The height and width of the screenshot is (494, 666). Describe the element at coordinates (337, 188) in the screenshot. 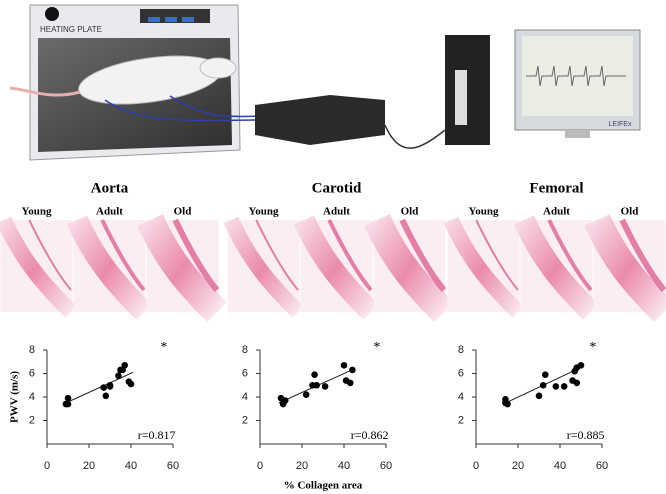

I see `panel-title: Carotid` at that location.